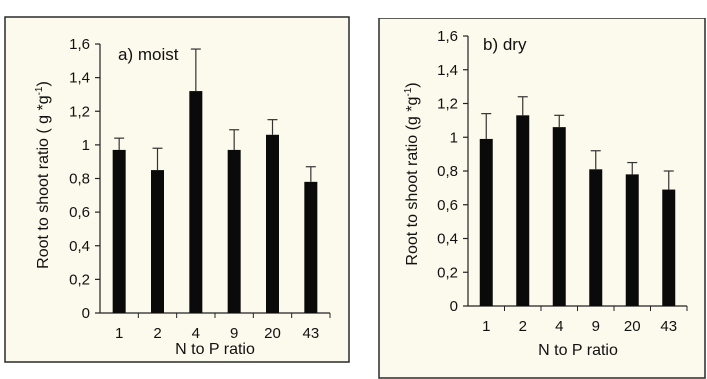  Describe the element at coordinates (148, 54) in the screenshot. I see `panel-label: a) moist` at that location.